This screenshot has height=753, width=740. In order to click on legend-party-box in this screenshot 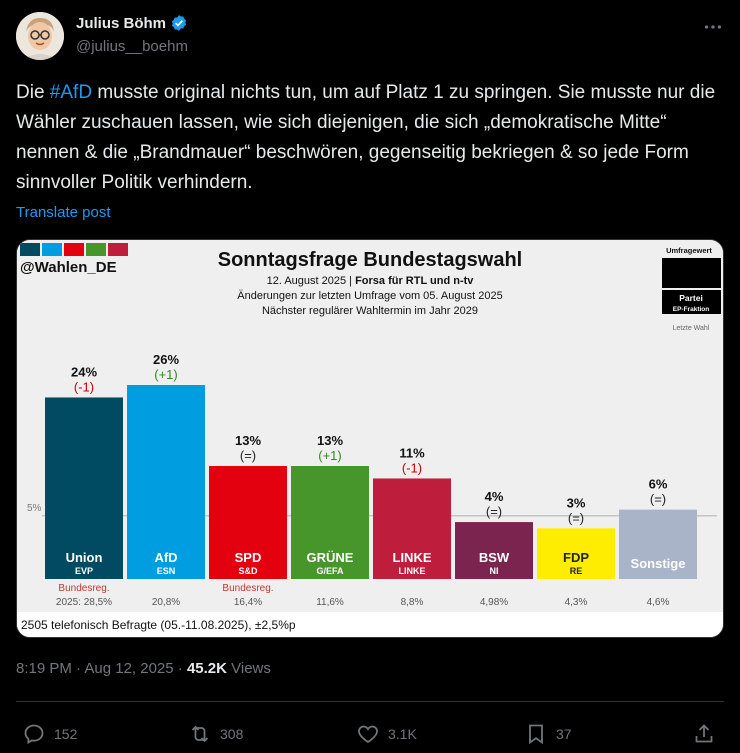, I will do `click(691, 302)`.